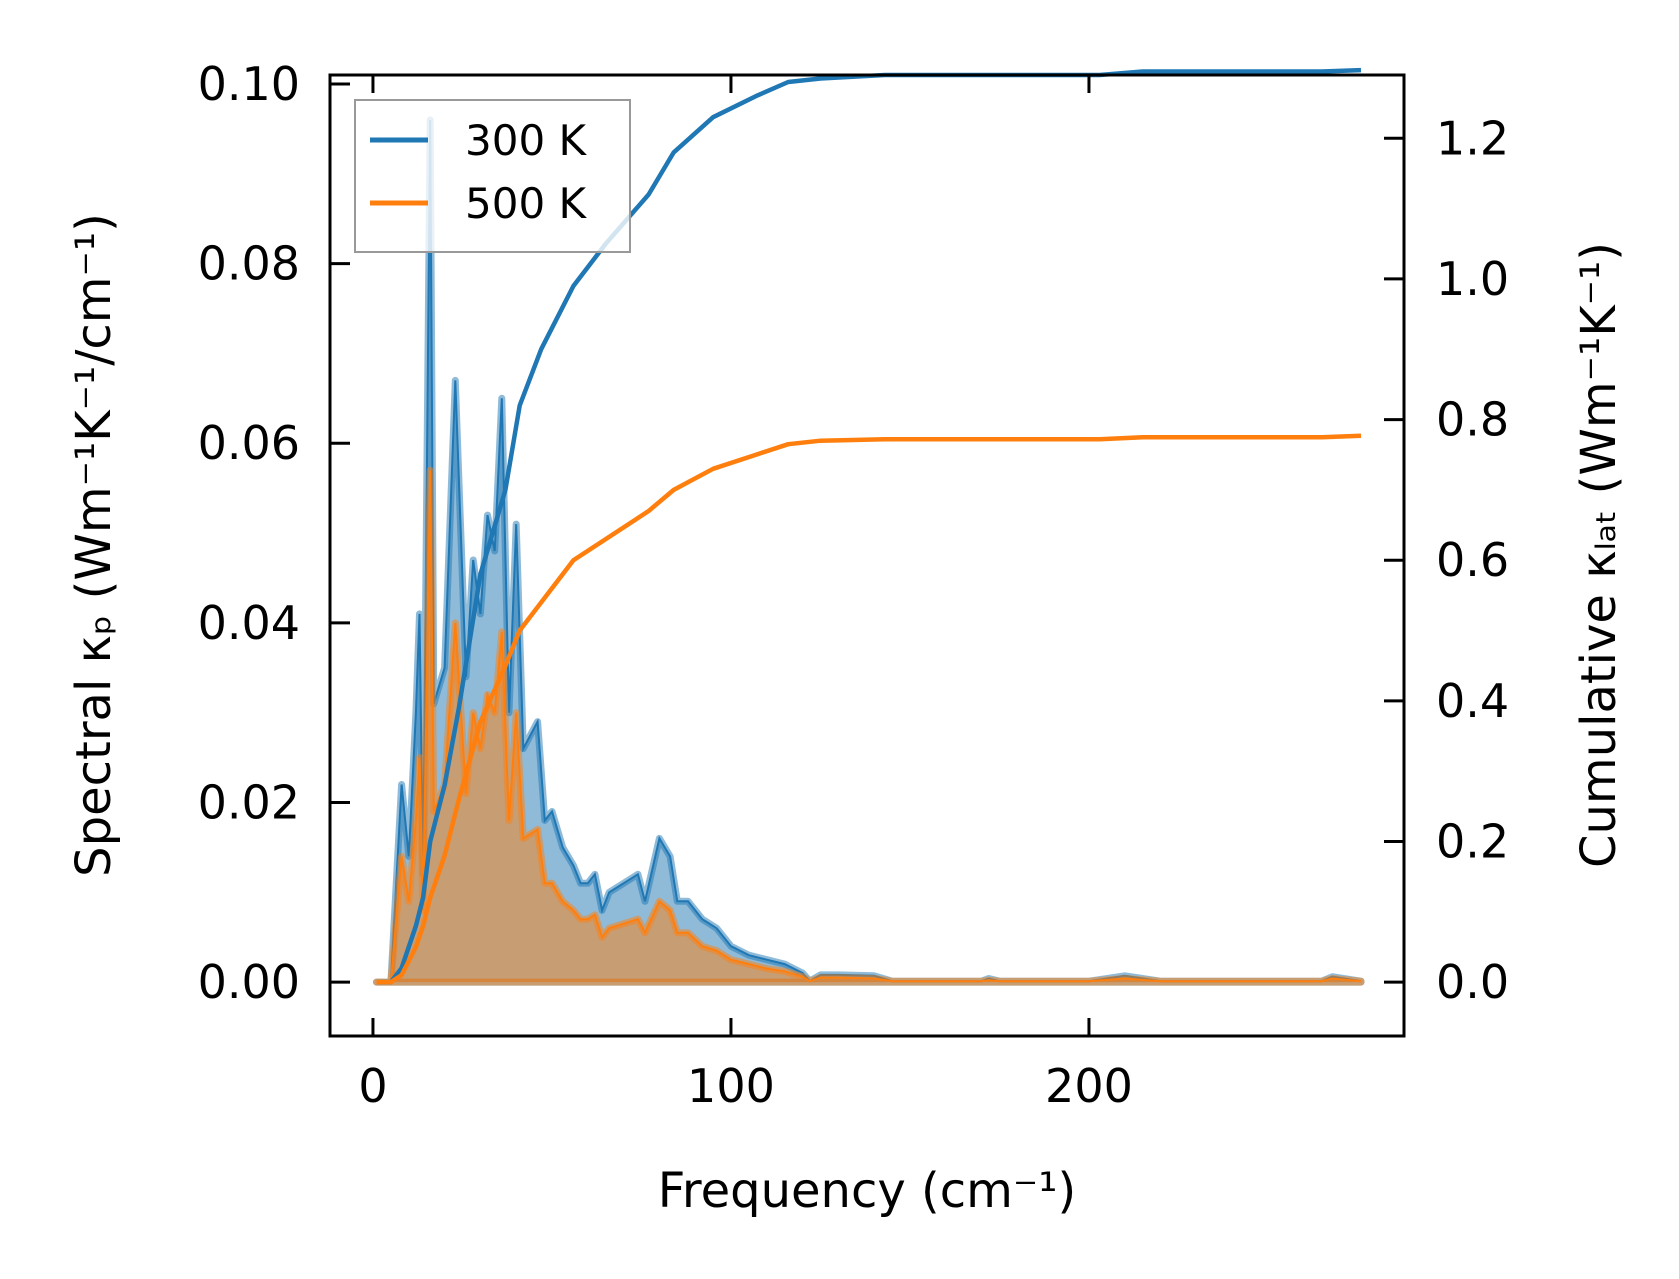  What do you see at coordinates (1472, 138) in the screenshot?
I see `y2-tick-label: 1.2` at bounding box center [1472, 138].